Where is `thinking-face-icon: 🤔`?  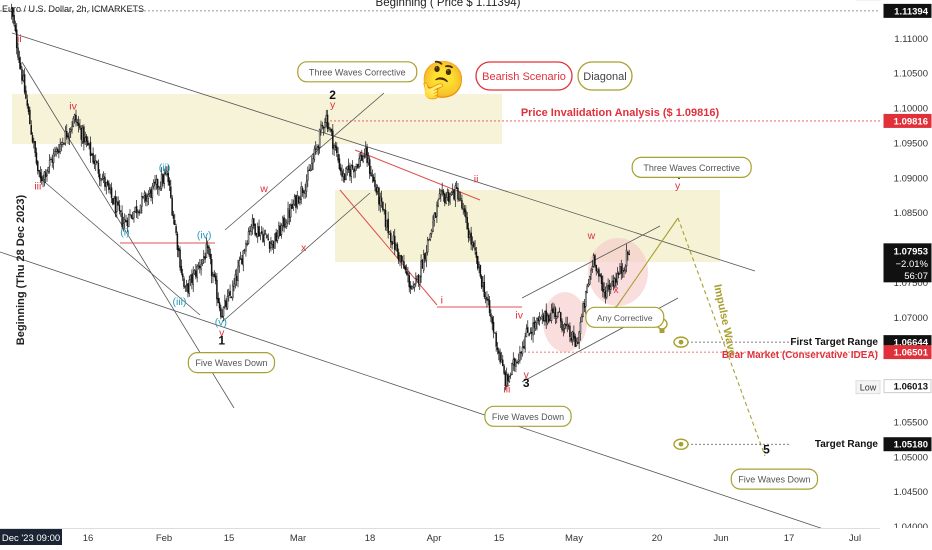
thinking-face-icon: 🤔 is located at coordinates (443, 79).